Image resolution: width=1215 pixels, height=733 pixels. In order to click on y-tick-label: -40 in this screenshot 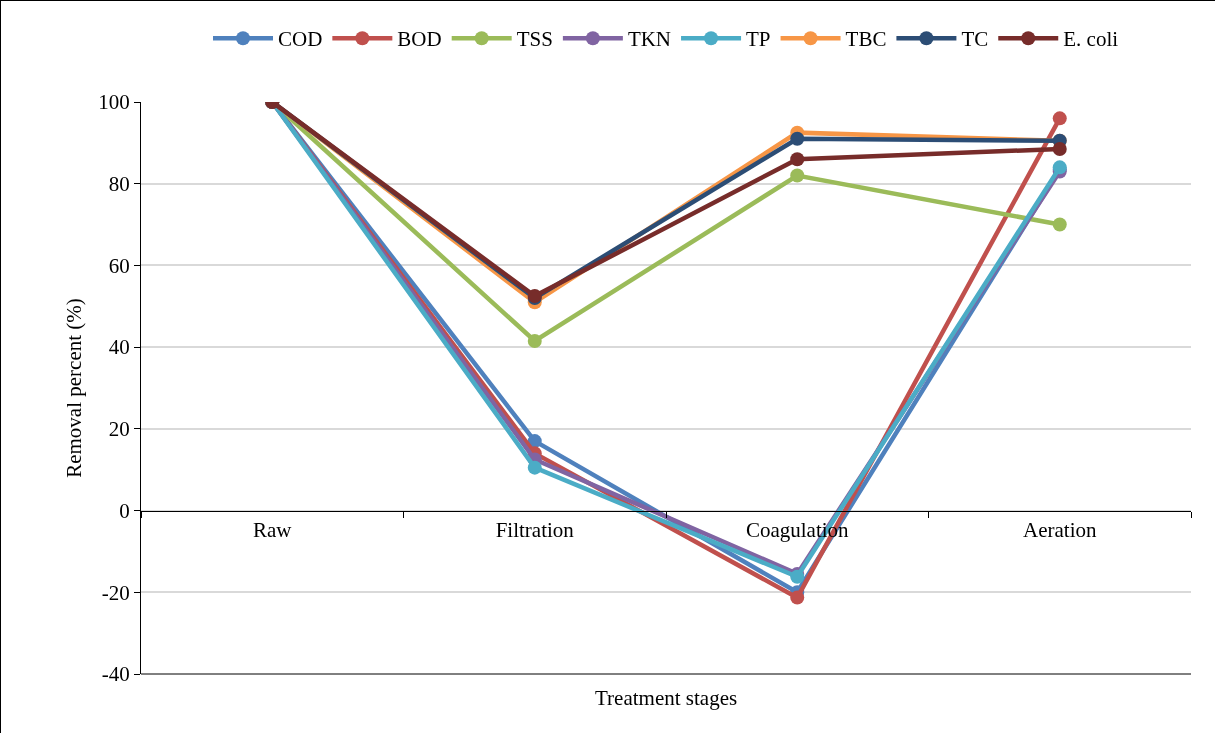, I will do `click(115, 674)`.